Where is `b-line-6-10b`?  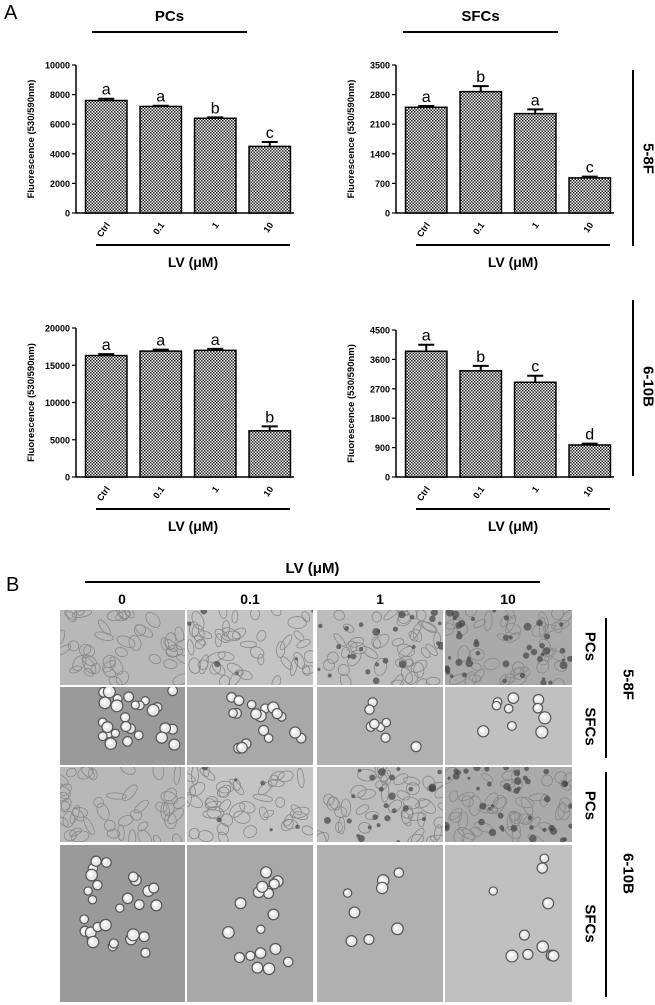
b-line-6-10b is located at coordinates (606, 884).